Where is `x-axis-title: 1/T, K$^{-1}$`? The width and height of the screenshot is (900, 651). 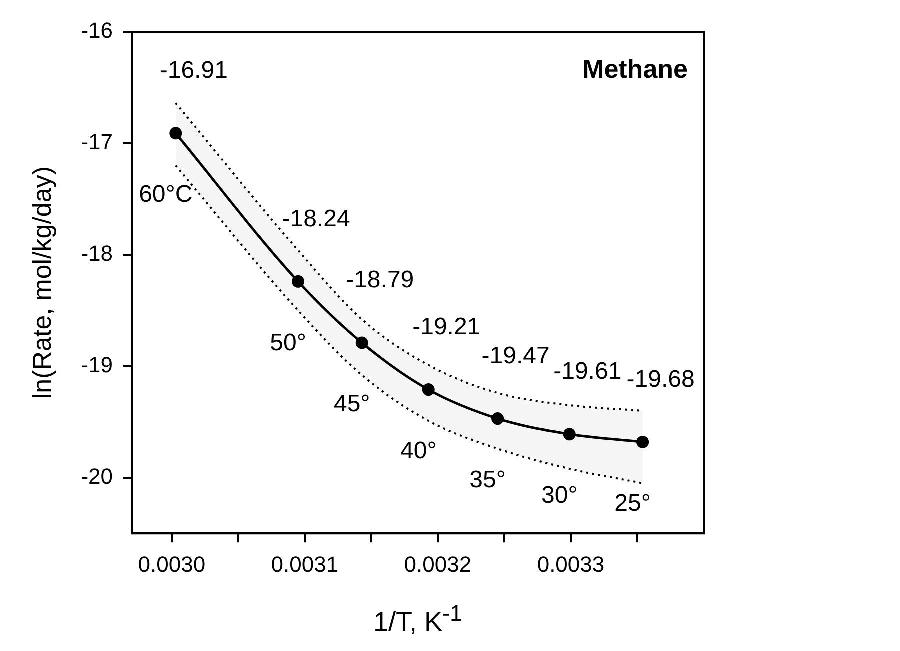 x-axis-title: 1/T, K$^{-1}$ is located at coordinates (418, 619).